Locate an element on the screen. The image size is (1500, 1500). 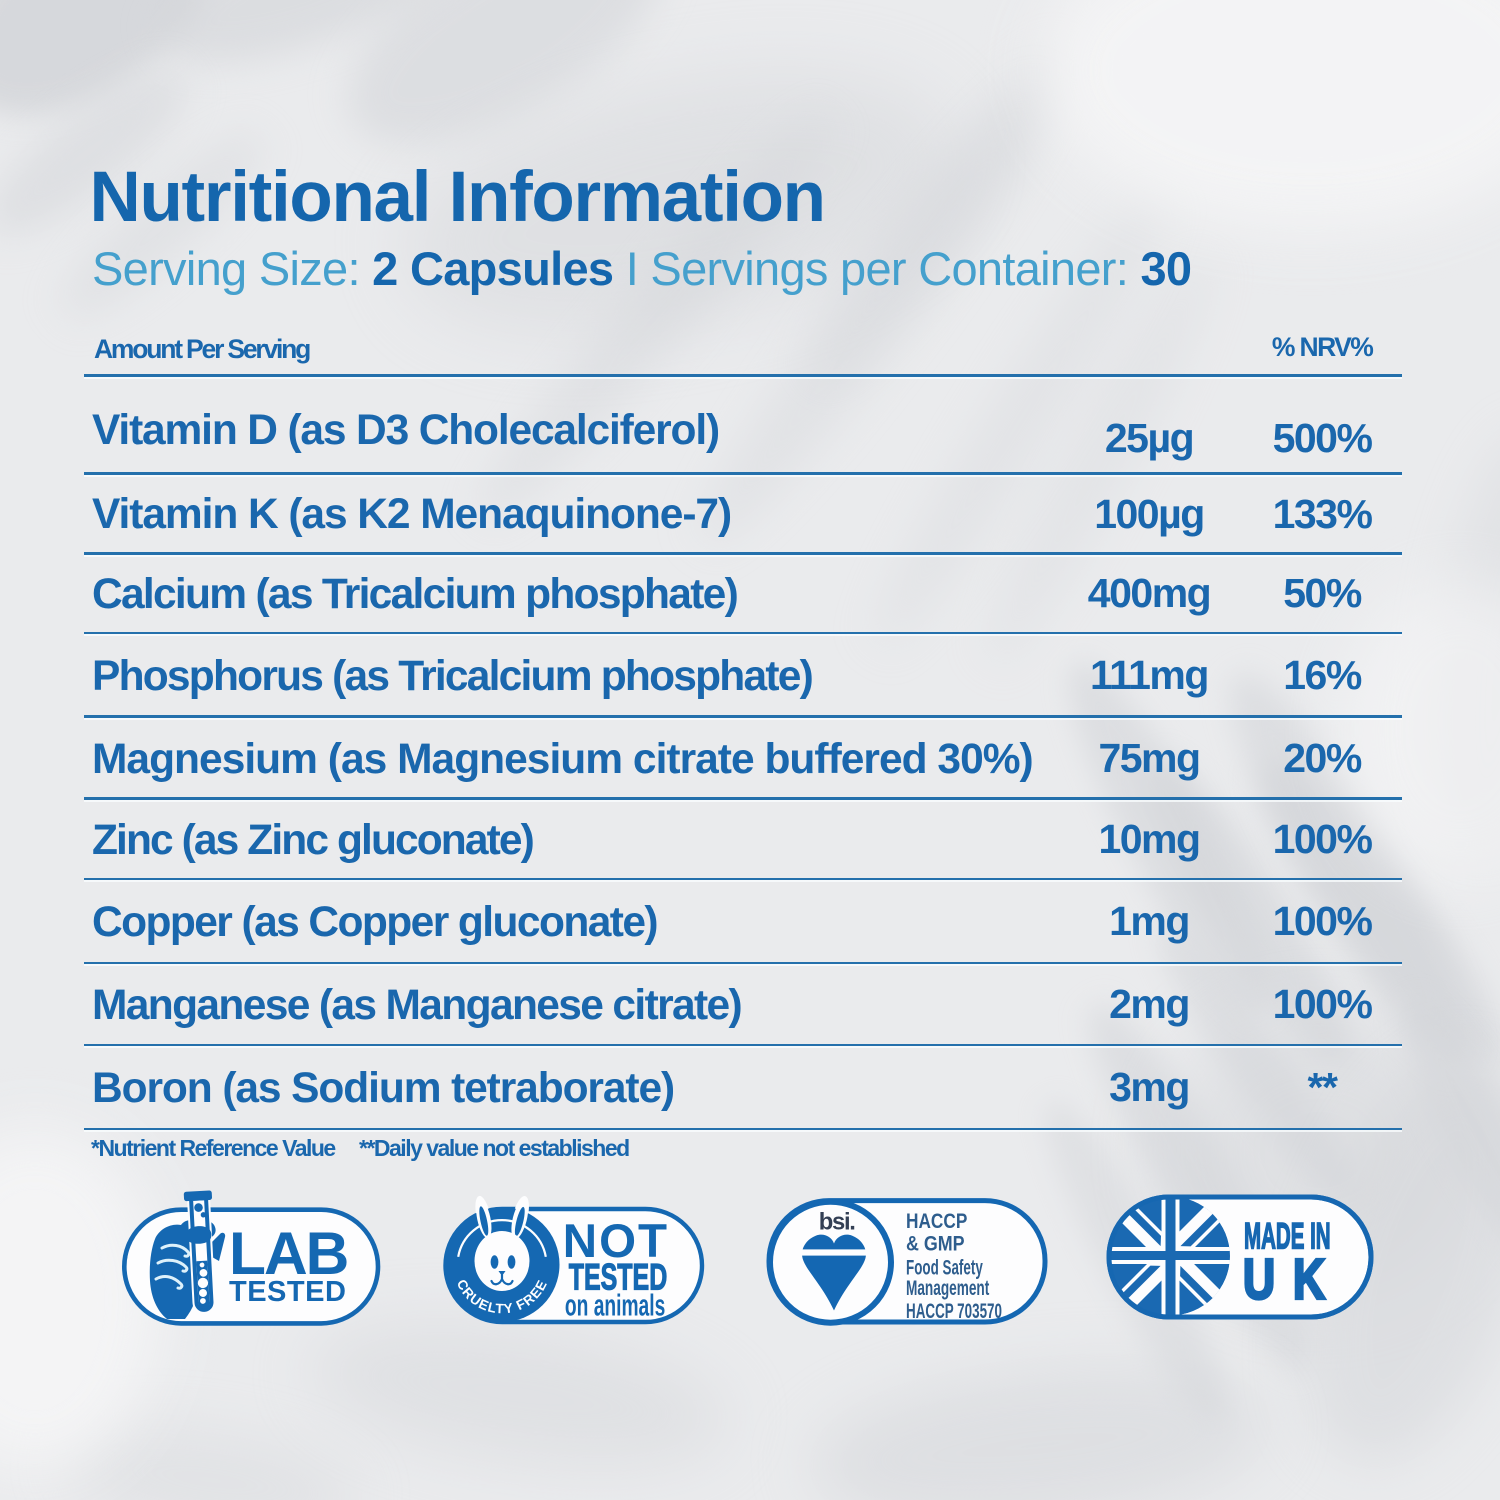
svg-text: LAB is located at coordinates (288, 1253).